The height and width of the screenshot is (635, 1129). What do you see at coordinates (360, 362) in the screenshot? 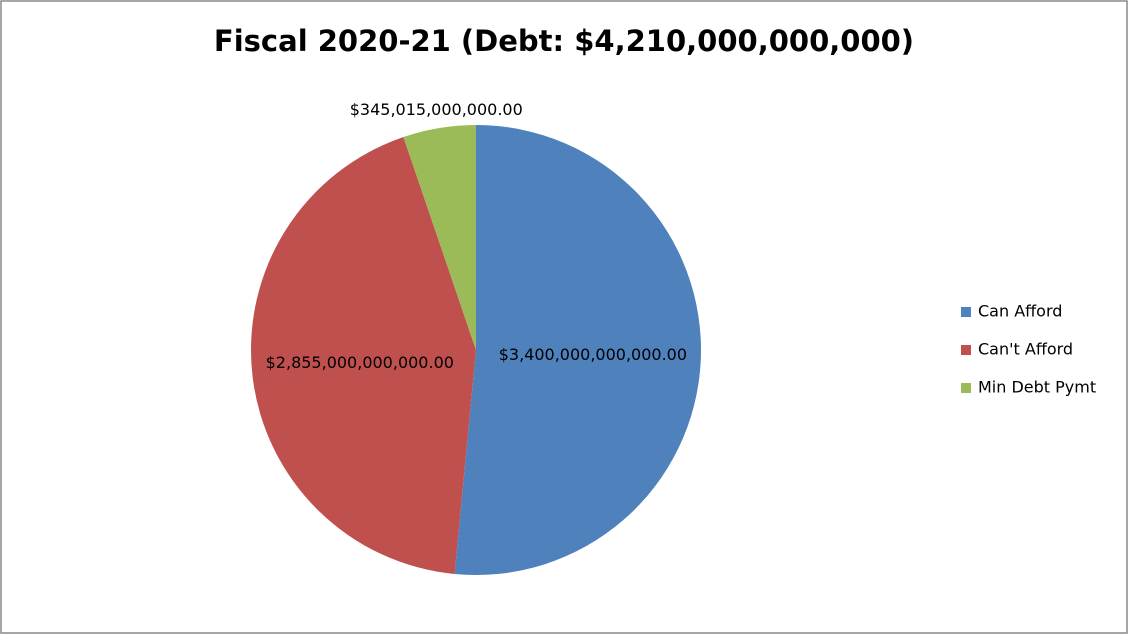
I see `data-label: $2,855,000,000,000.00` at bounding box center [360, 362].